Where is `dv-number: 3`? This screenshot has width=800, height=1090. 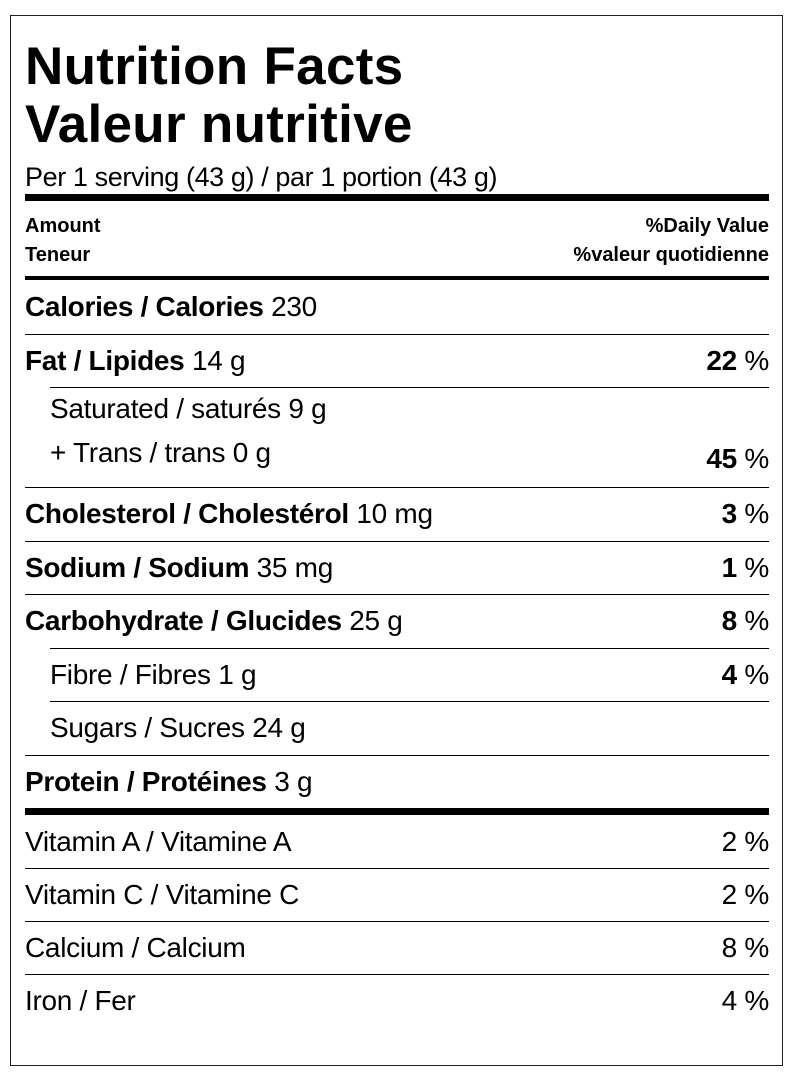 dv-number: 3 is located at coordinates (729, 514).